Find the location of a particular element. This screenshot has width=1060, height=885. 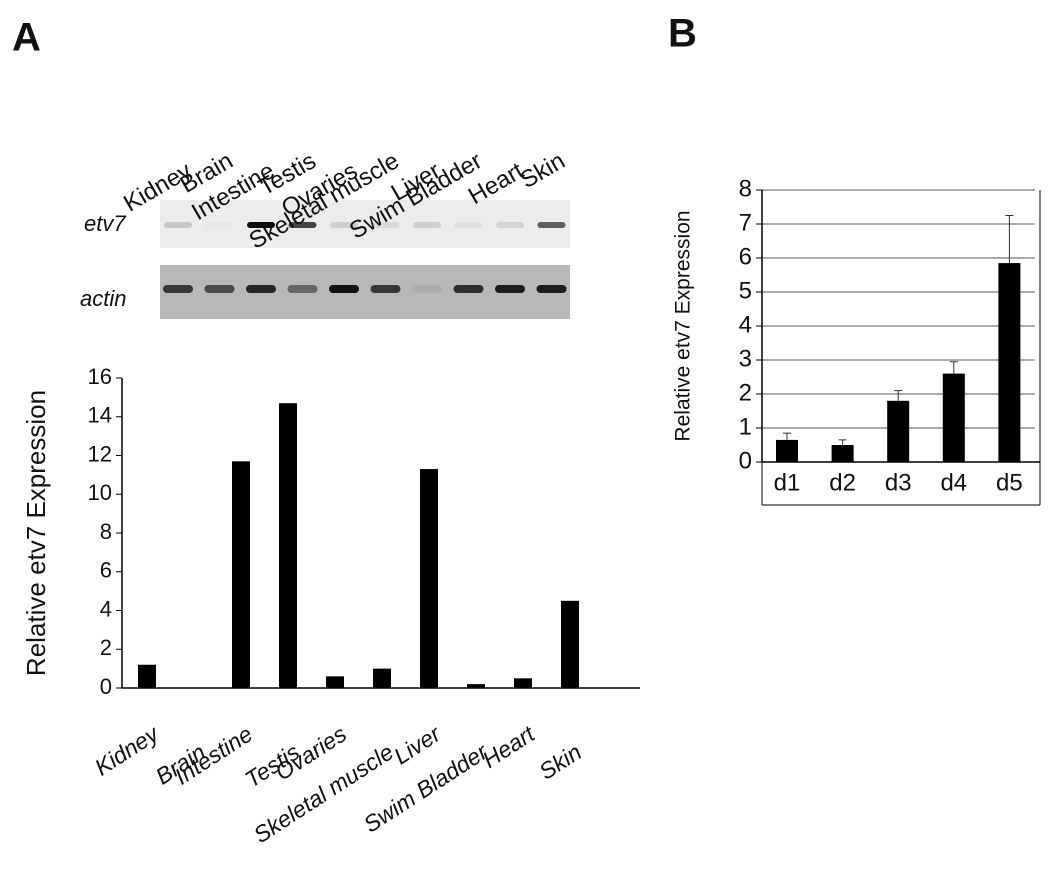

x-tick-label: Heart is located at coordinates (509, 746).